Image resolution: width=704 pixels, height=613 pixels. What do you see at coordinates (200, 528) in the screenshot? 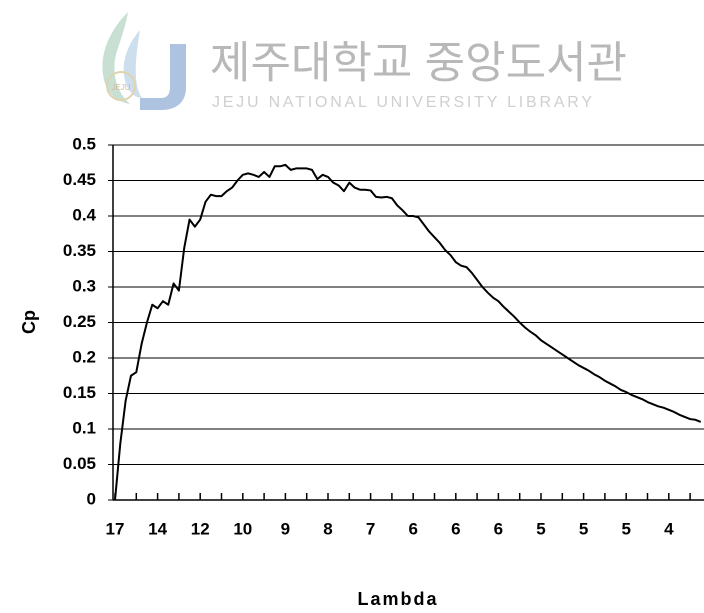
I see `x-tick-label: 12` at bounding box center [200, 528].